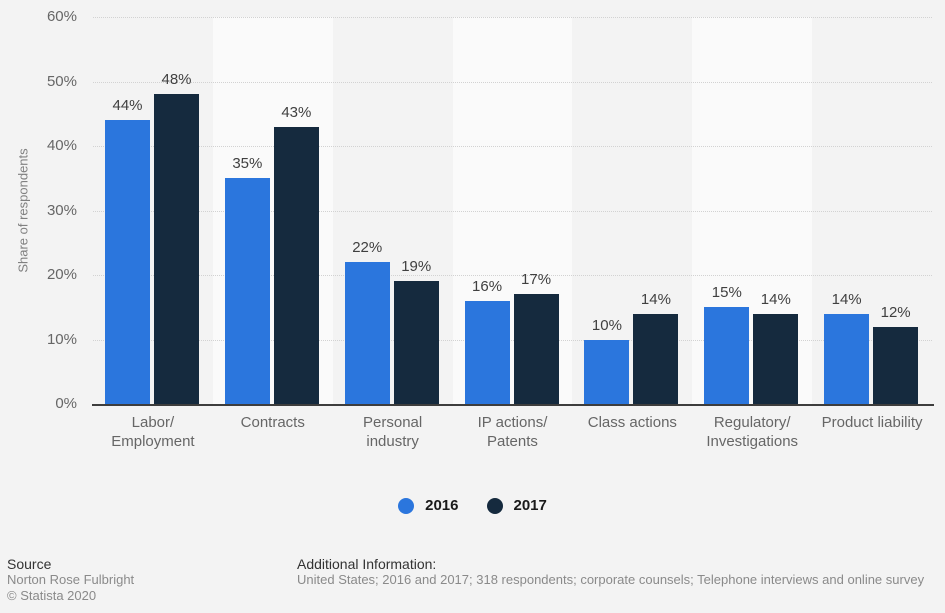 The image size is (945, 613). Describe the element at coordinates (512, 340) in the screenshot. I see `gridline-10%` at that location.